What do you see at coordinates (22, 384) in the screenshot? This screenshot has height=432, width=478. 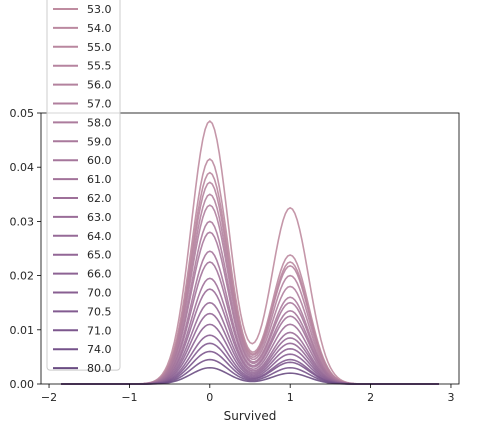 I see `y-tick-label: 0.00` at bounding box center [22, 384].